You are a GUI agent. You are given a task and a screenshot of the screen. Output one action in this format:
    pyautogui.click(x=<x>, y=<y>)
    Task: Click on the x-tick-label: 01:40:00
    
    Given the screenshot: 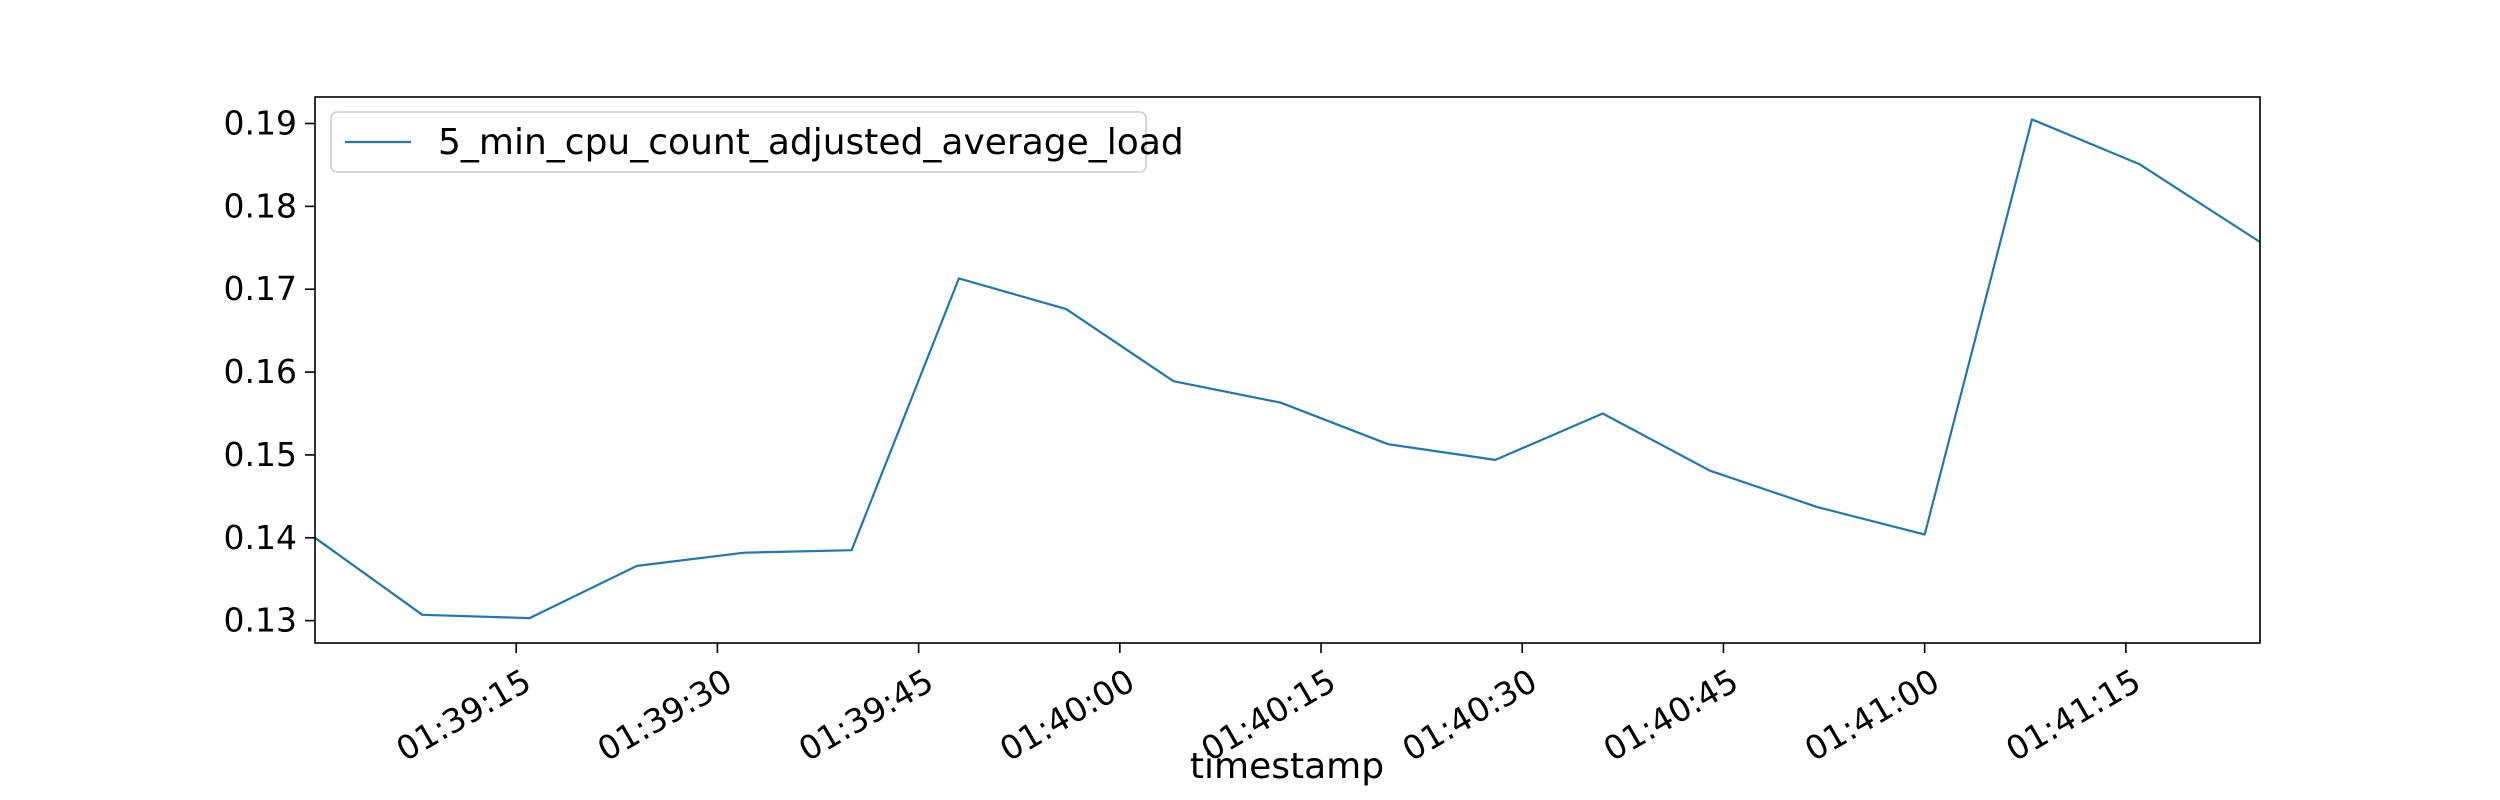 What is the action you would take?
    pyautogui.click(x=1067, y=715)
    